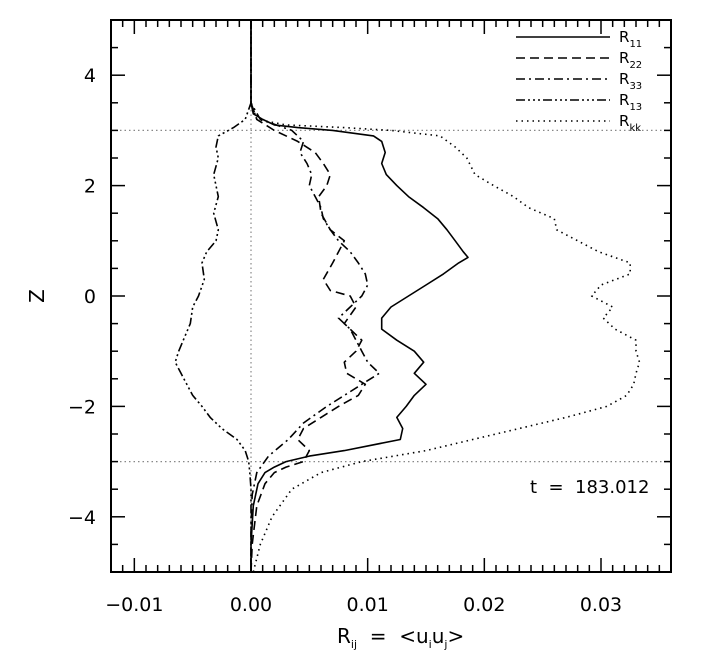  I want to click on series-line-r13, so click(213, 296).